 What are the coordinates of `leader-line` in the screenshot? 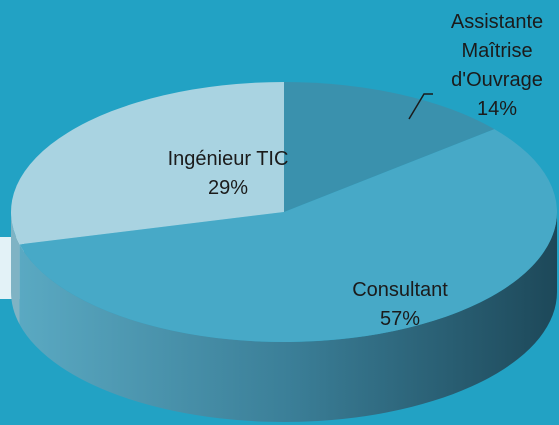 It's located at (420, 106).